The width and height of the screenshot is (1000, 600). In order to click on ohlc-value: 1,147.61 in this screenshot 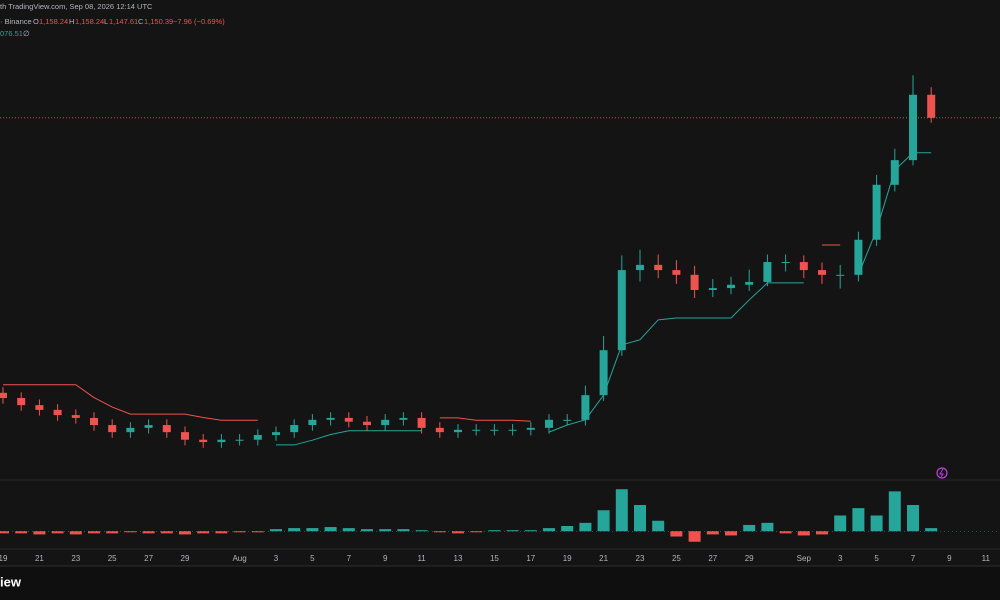, I will do `click(123, 21)`.